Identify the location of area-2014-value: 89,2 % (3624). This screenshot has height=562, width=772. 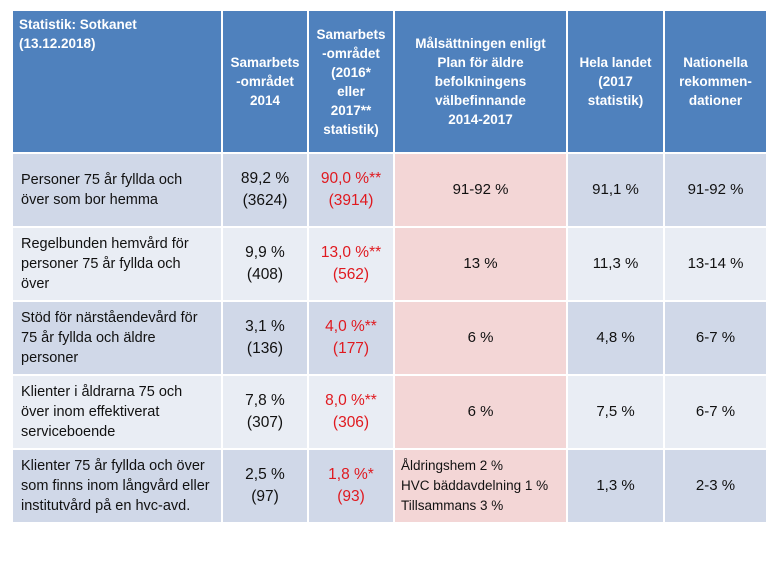
(265, 190).